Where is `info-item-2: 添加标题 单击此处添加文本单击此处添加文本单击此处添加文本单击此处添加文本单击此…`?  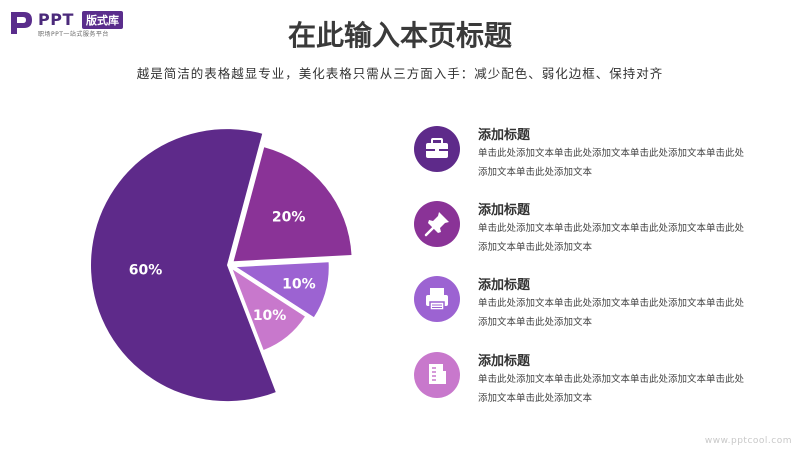 info-item-2: 添加标题 单击此处添加文本单击此处添加文本单击此处添加文本单击此处添加文本单击此… is located at coordinates (594, 234).